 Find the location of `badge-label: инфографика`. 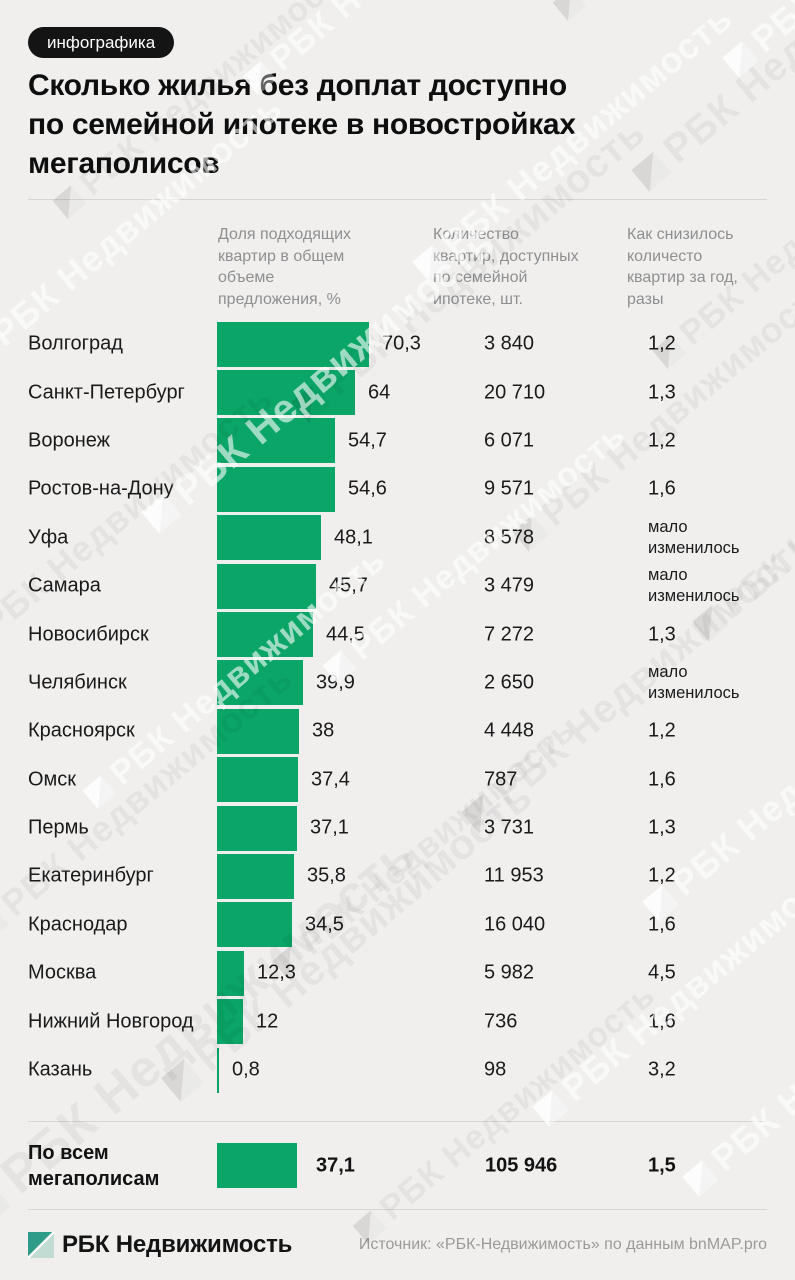

badge-label: инфографика is located at coordinates (101, 42).